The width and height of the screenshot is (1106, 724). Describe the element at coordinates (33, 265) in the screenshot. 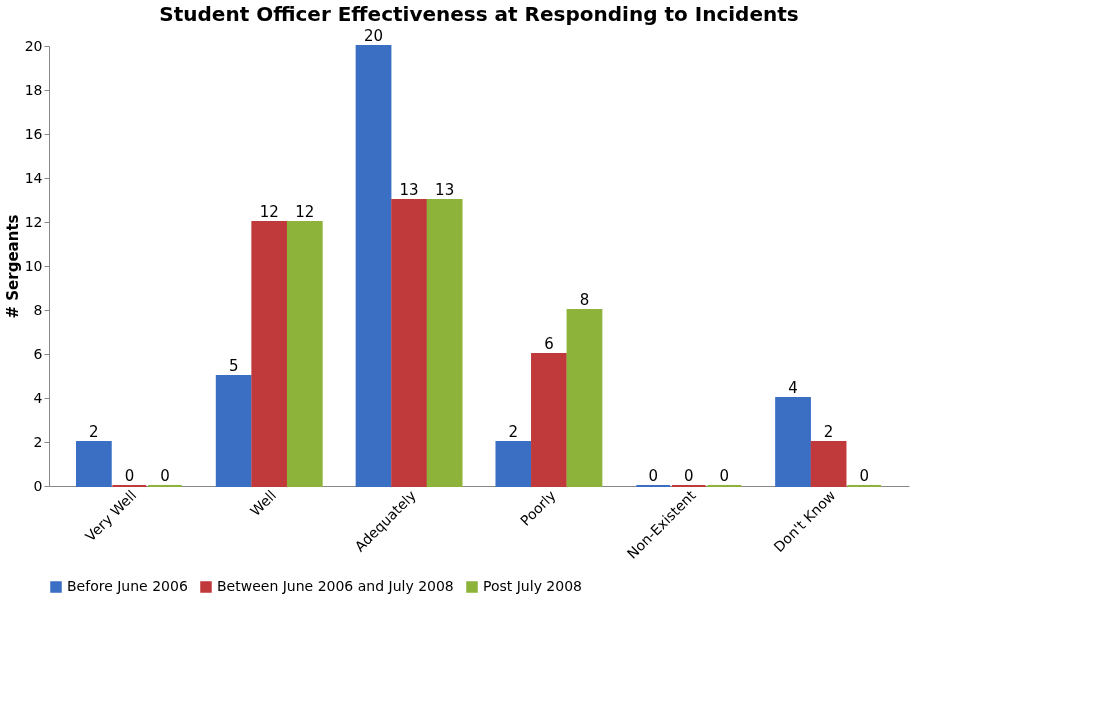

I see `y-tick-label: 10` at that location.